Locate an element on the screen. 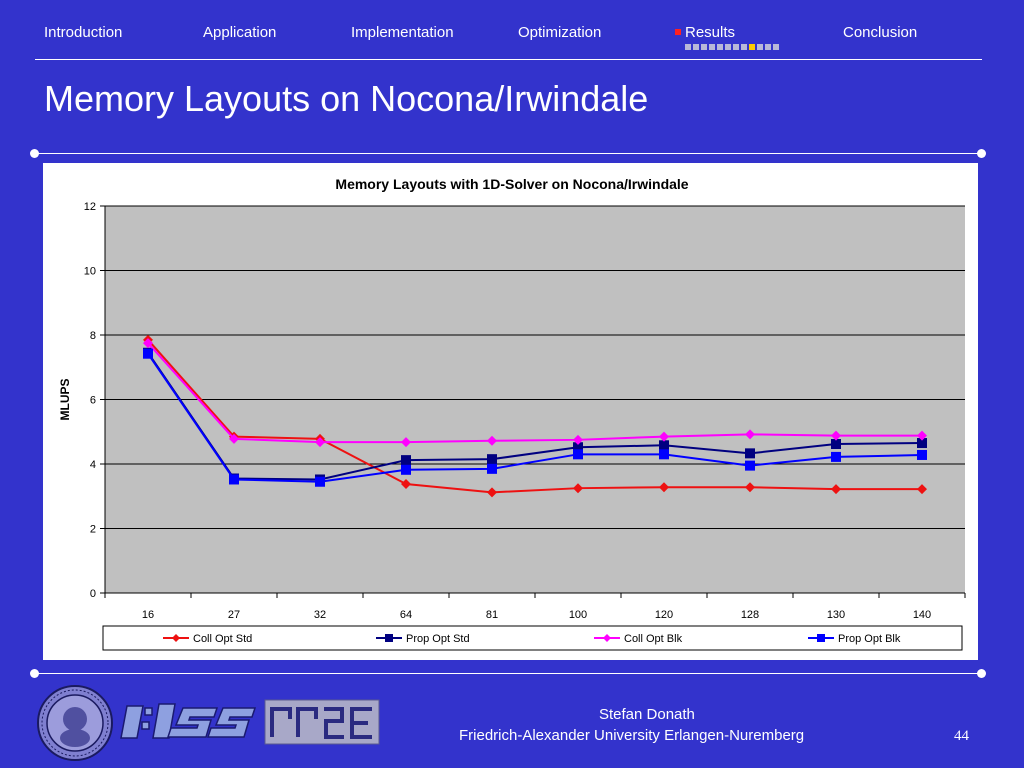 Image resolution: width=1024 pixels, height=768 pixels. slide-progress-indicator is located at coordinates (732, 47).